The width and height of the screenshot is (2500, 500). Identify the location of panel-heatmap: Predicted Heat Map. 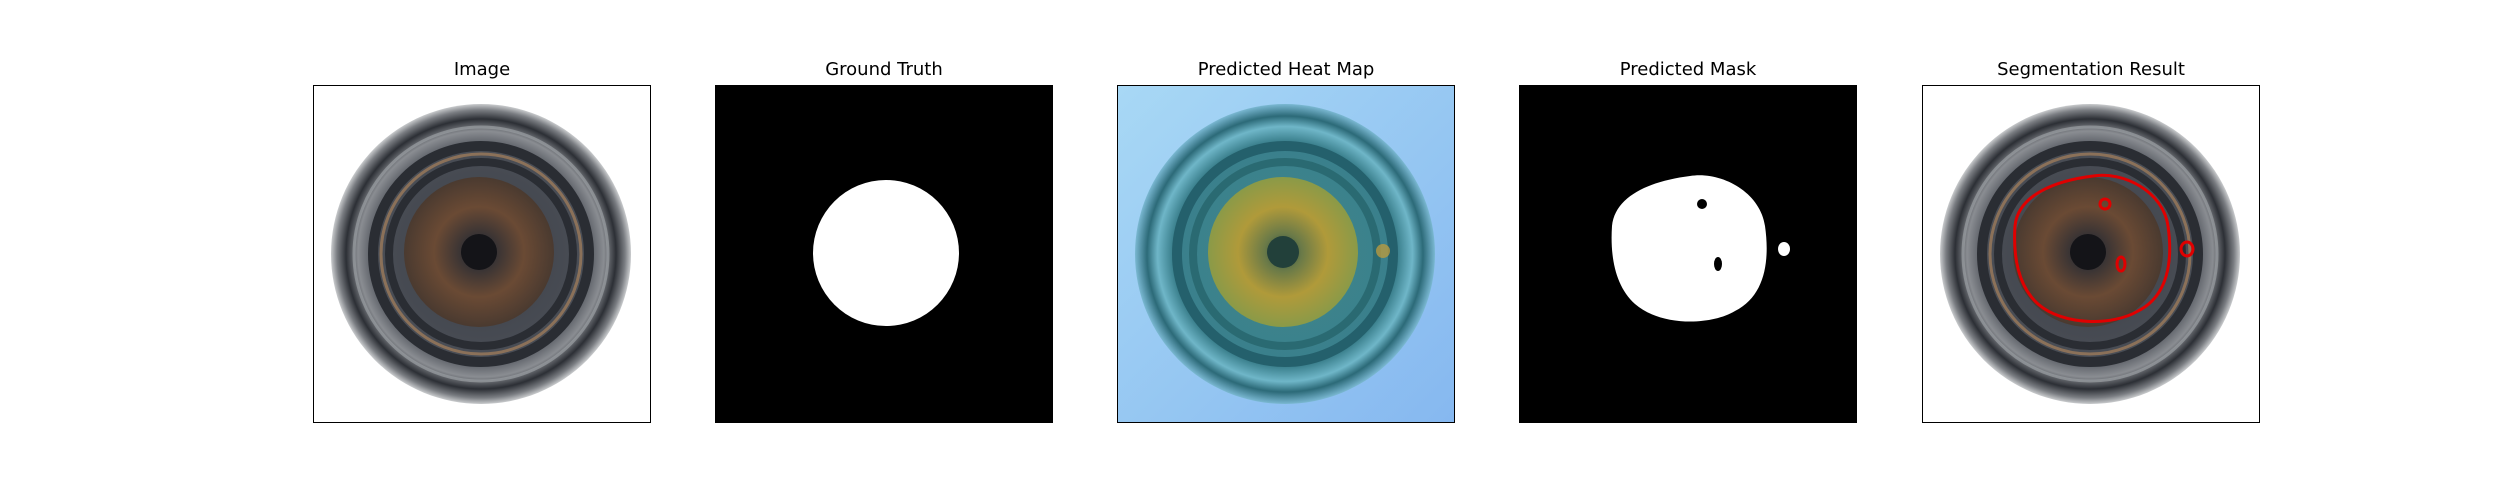
(1286, 240).